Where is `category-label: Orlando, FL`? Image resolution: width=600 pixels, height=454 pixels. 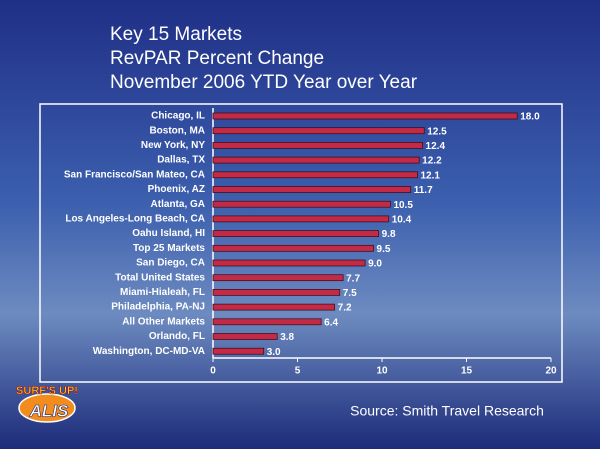 category-label: Orlando, FL is located at coordinates (177, 336).